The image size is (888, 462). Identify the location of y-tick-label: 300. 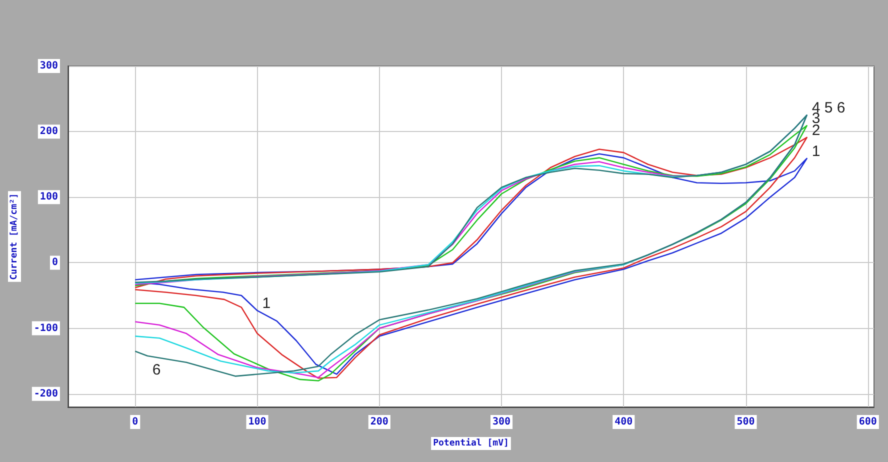
(49, 66).